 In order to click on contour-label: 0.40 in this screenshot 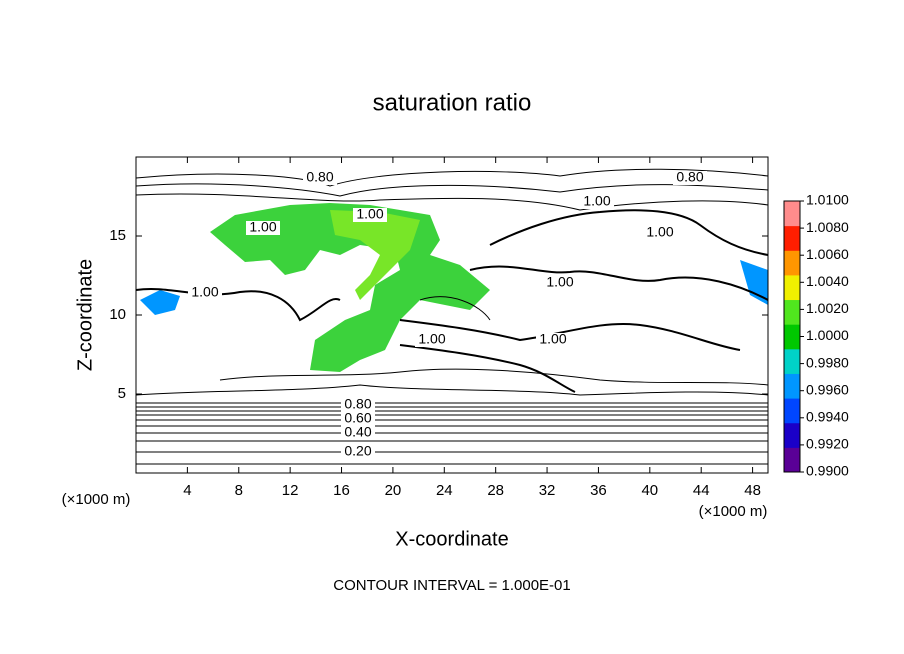, I will do `click(357, 432)`.